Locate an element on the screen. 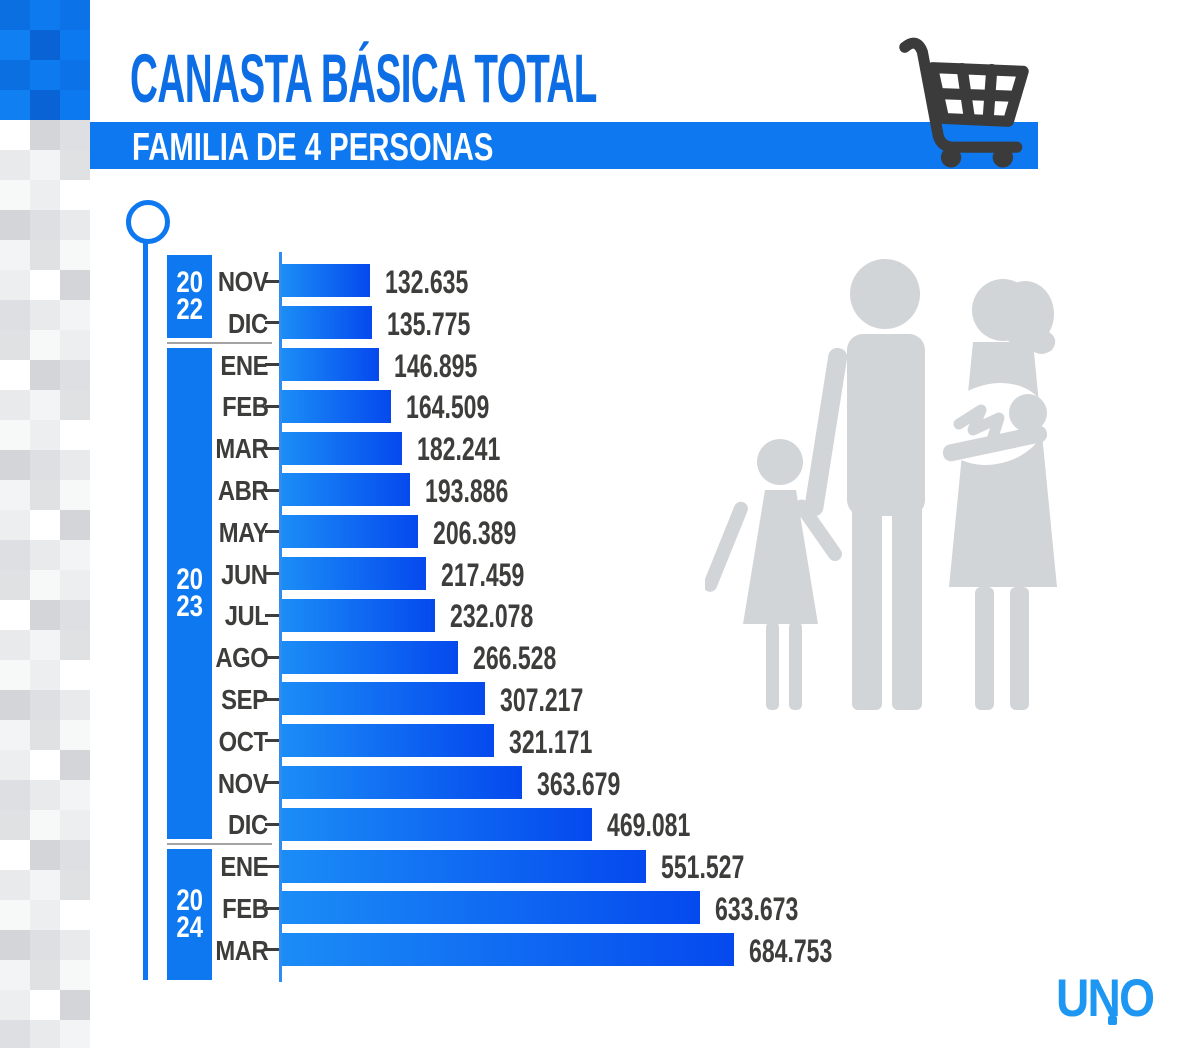 This screenshot has height=1048, width=1200. chart-row: OCT 321.171 is located at coordinates (600, 741).